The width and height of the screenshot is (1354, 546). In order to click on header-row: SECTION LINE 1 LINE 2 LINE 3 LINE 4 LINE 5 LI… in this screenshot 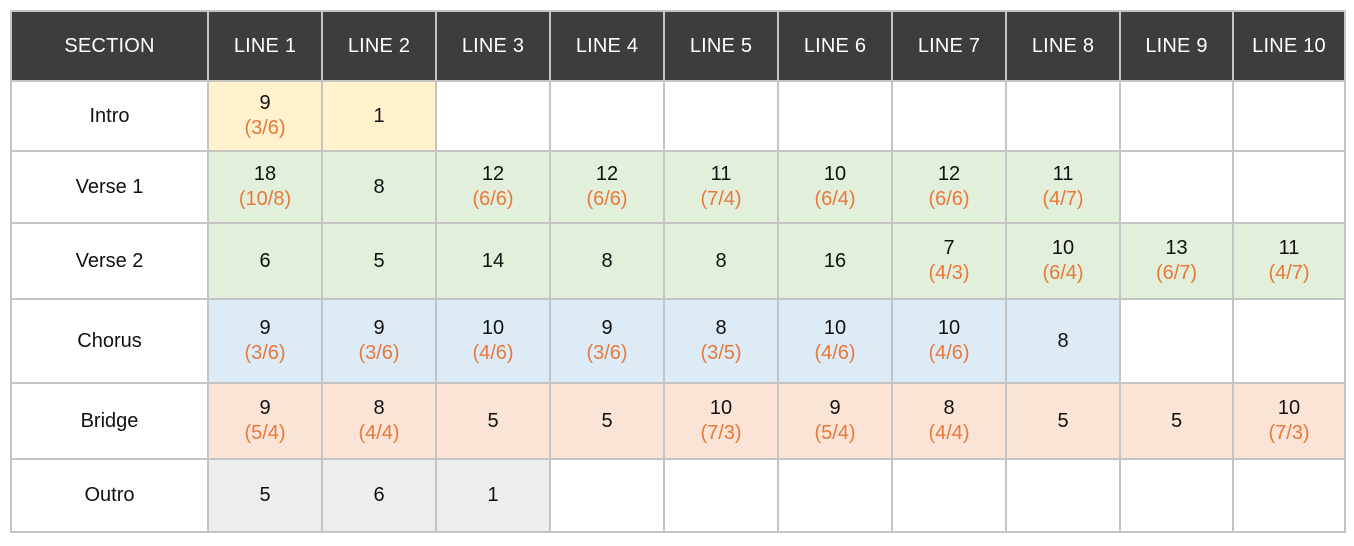, I will do `click(678, 46)`.